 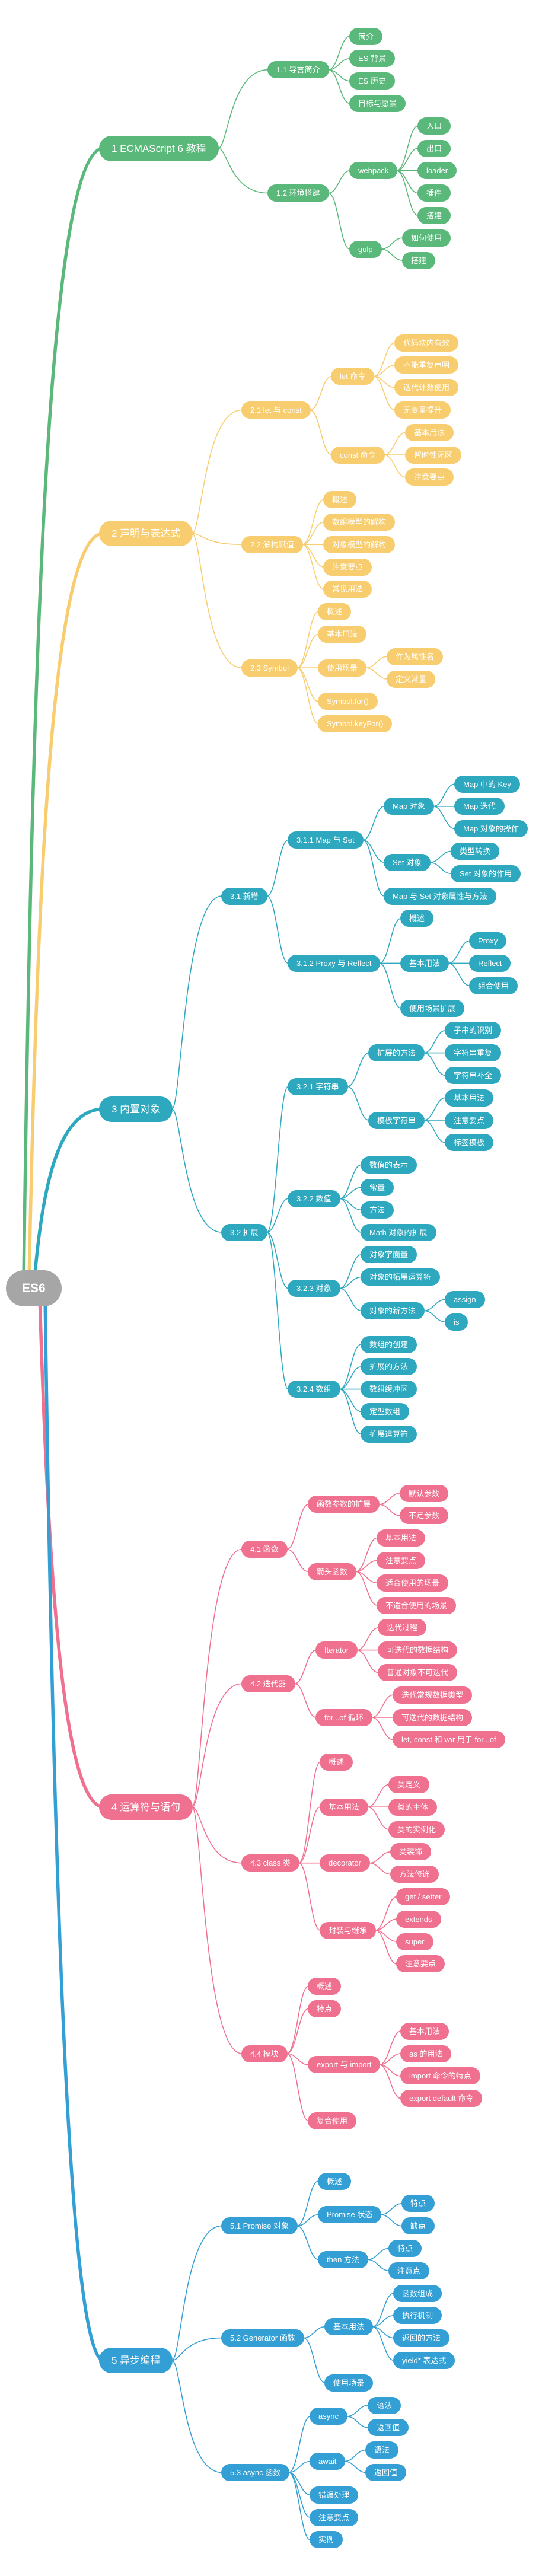 I want to click on mindmap-branch-node: 2 声明与表达式, so click(x=146, y=533).